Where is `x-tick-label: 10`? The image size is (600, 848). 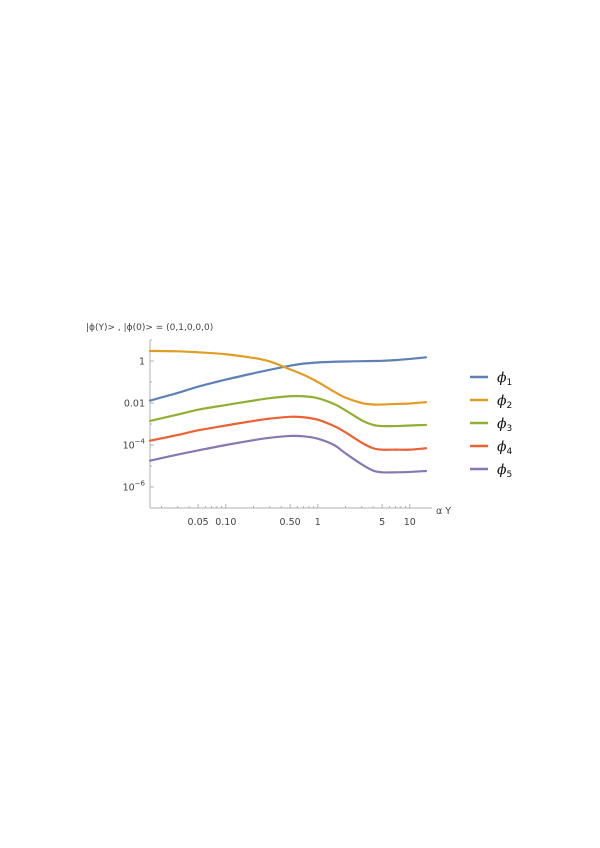
x-tick-label: 10 is located at coordinates (410, 522).